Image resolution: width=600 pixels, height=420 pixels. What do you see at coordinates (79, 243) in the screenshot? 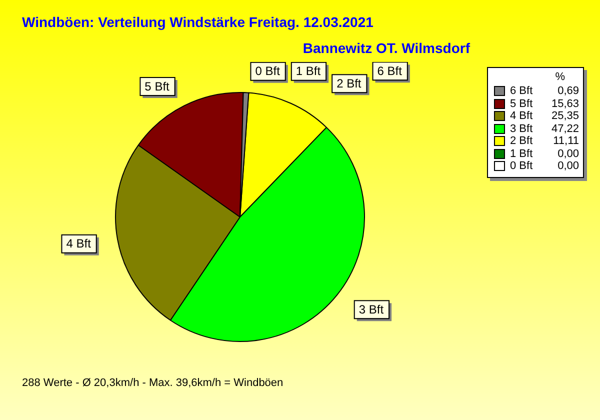
I see `slice-label: 4 Bft` at bounding box center [79, 243].